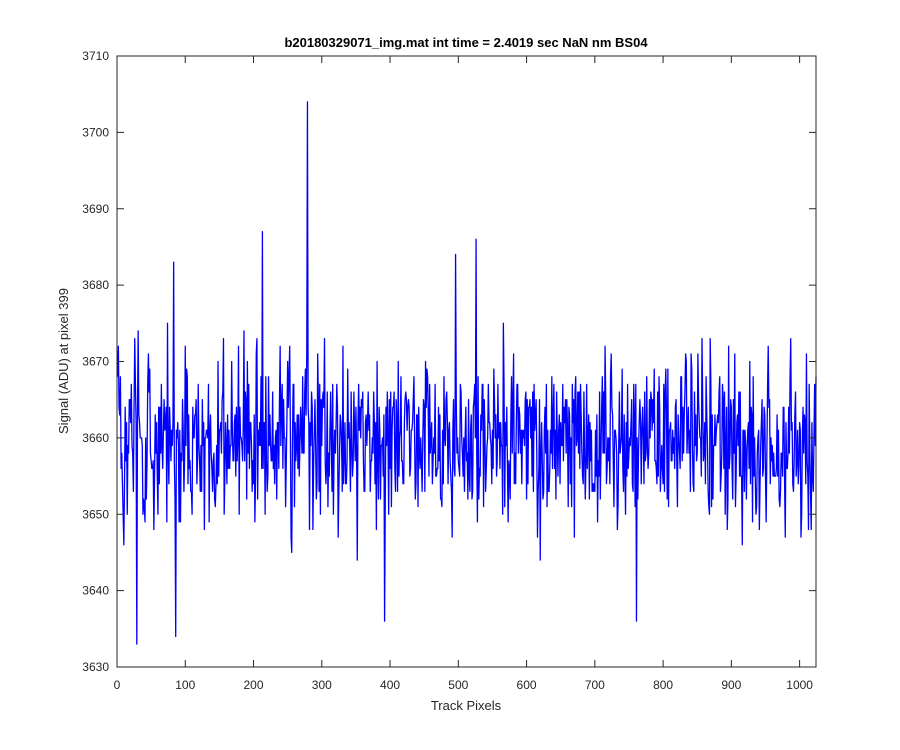 The width and height of the screenshot is (900, 750). Describe the element at coordinates (95, 438) in the screenshot. I see `y-tick-label: 3660` at that location.